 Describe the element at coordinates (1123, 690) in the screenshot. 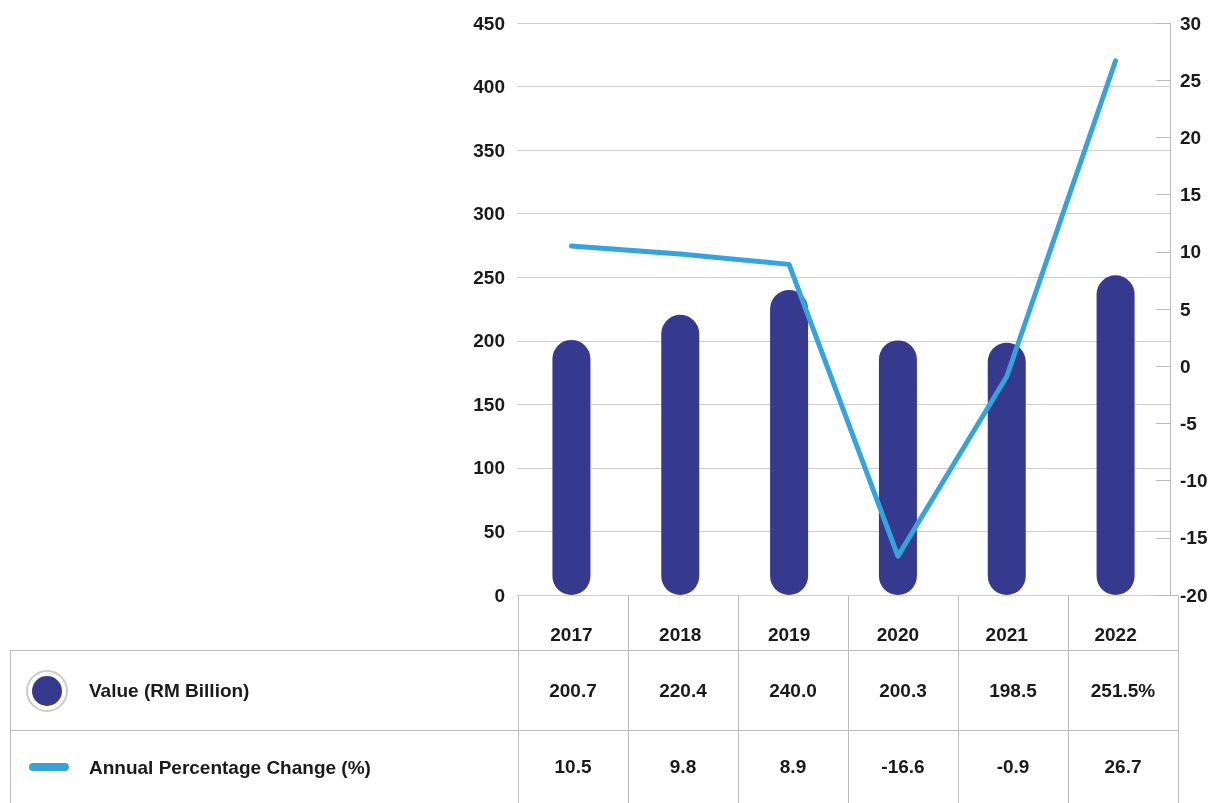

I see `data-label: 251.5%` at that location.